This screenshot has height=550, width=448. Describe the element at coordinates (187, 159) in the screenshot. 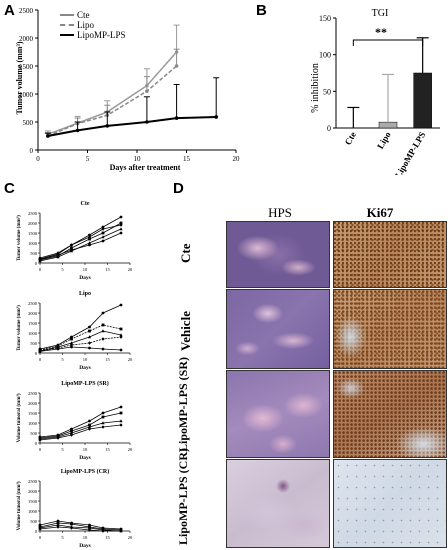

I see `panel-a-xtick-label: 15` at that location.